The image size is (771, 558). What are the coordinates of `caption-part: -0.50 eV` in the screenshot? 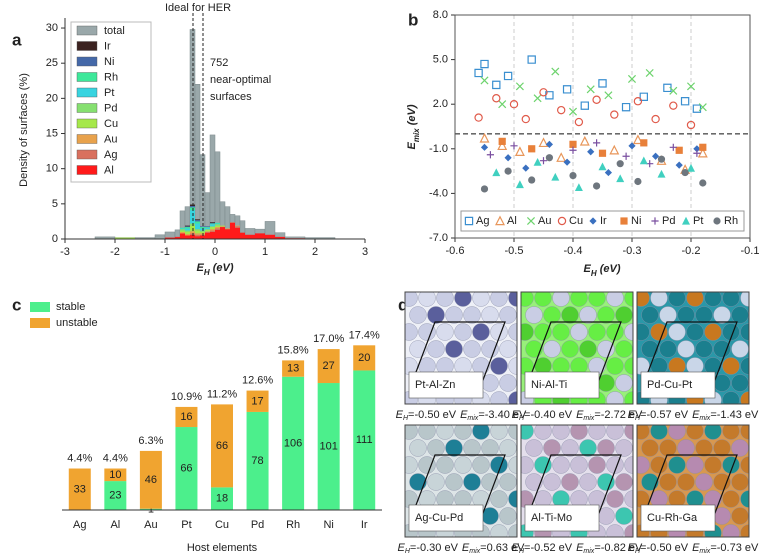 It's located at (435, 415).